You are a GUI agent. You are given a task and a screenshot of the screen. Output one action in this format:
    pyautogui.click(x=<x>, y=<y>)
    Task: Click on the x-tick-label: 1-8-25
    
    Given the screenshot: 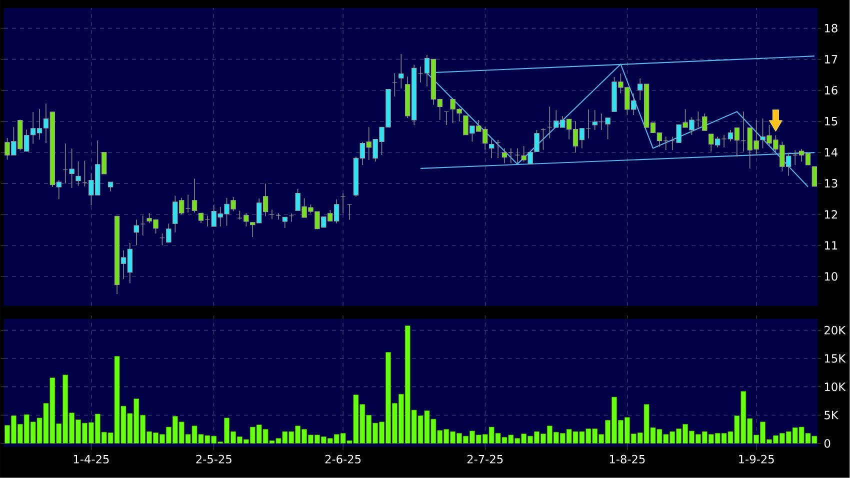 What is the action you would take?
    pyautogui.click(x=627, y=459)
    